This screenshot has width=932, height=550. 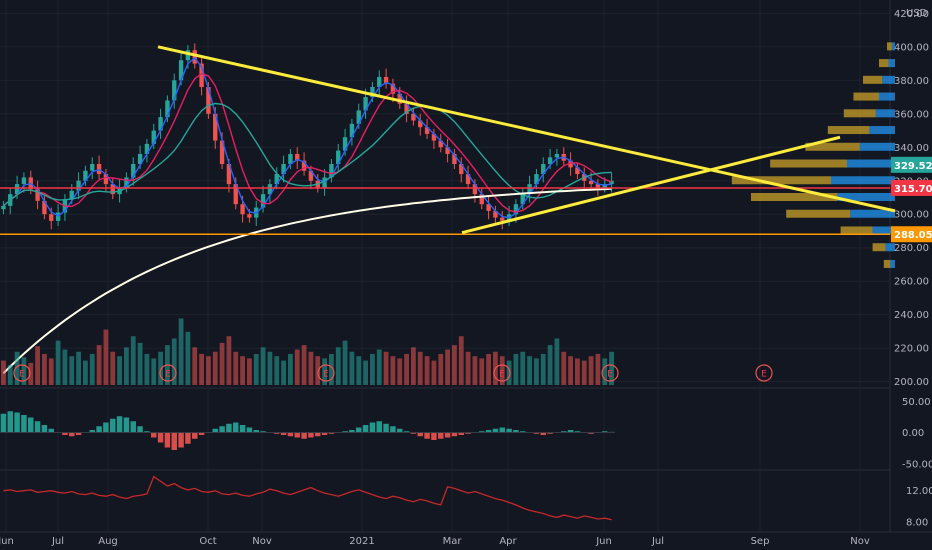 What do you see at coordinates (911, 215) in the screenshot?
I see `price-tick-label: 300.00` at bounding box center [911, 215].